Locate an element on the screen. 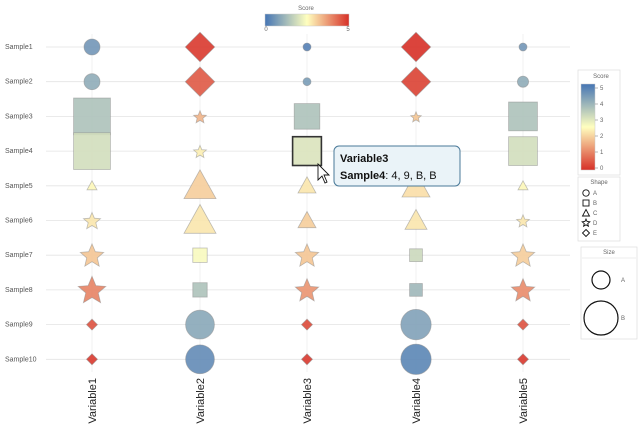  right-legend-title: Score is located at coordinates (601, 77).